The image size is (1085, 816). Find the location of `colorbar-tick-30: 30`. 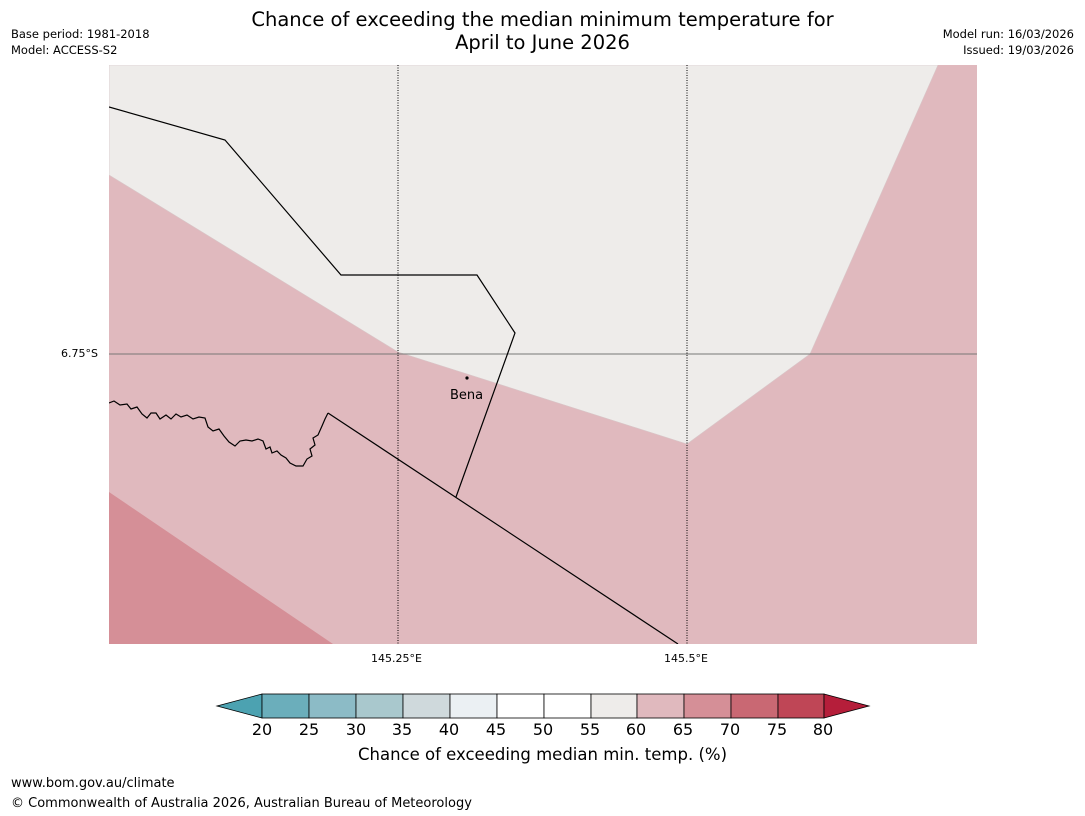

colorbar-tick-30: 30 is located at coordinates (356, 729).